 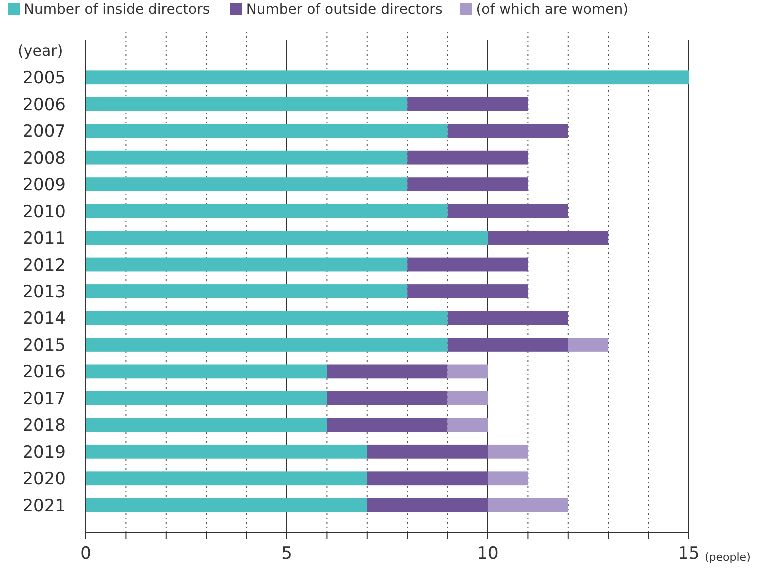 I want to click on y-tick-label: 2011, so click(x=44, y=239).